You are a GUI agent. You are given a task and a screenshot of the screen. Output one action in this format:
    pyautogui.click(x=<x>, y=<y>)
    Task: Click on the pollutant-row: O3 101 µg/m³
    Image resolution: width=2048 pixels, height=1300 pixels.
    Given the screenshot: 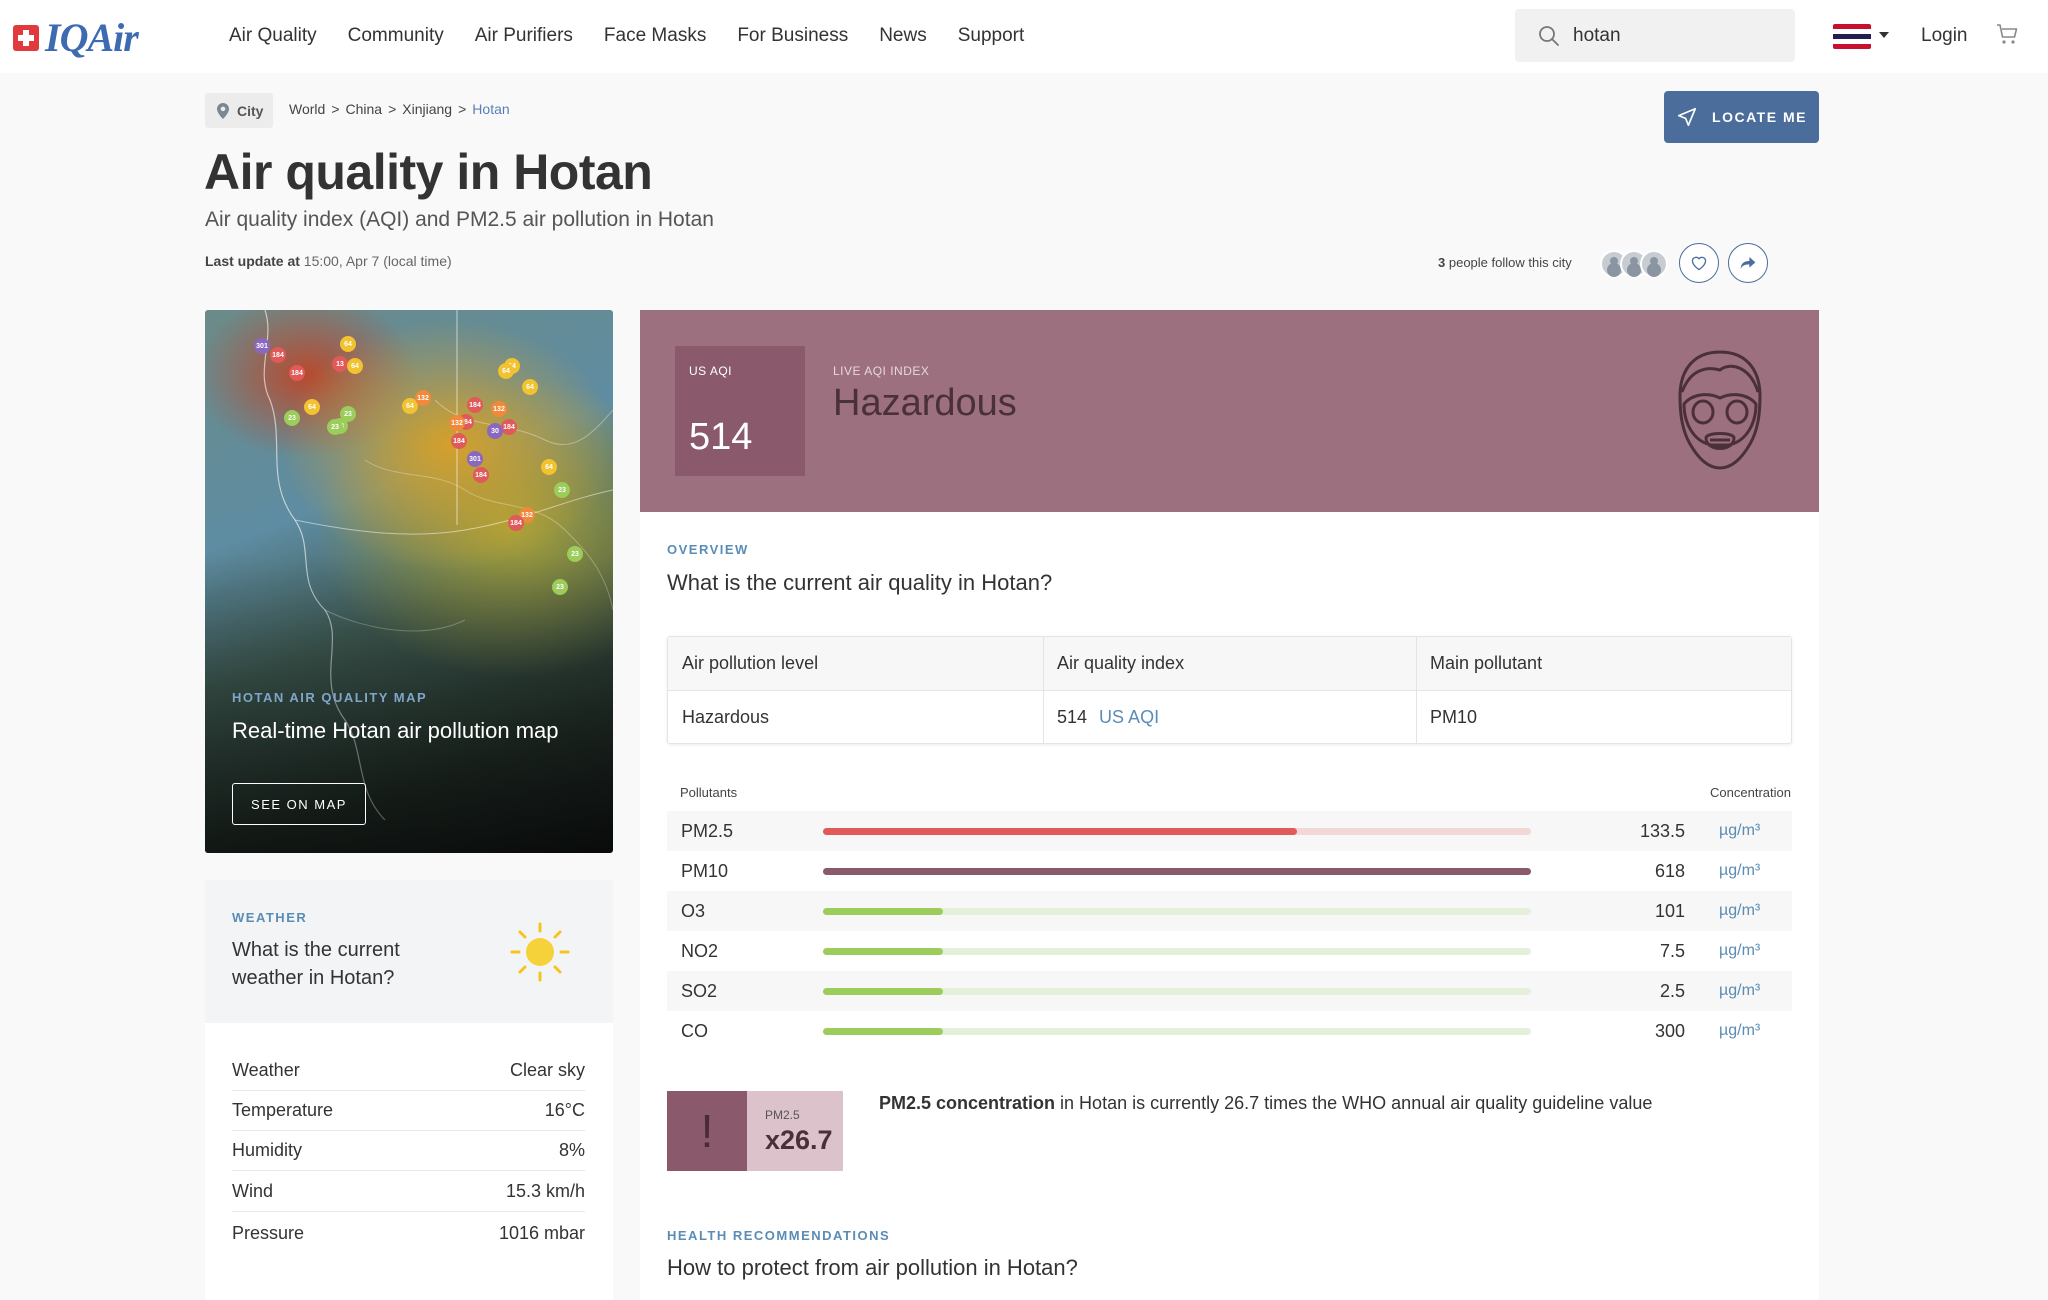 What is the action you would take?
    pyautogui.click(x=1229, y=911)
    